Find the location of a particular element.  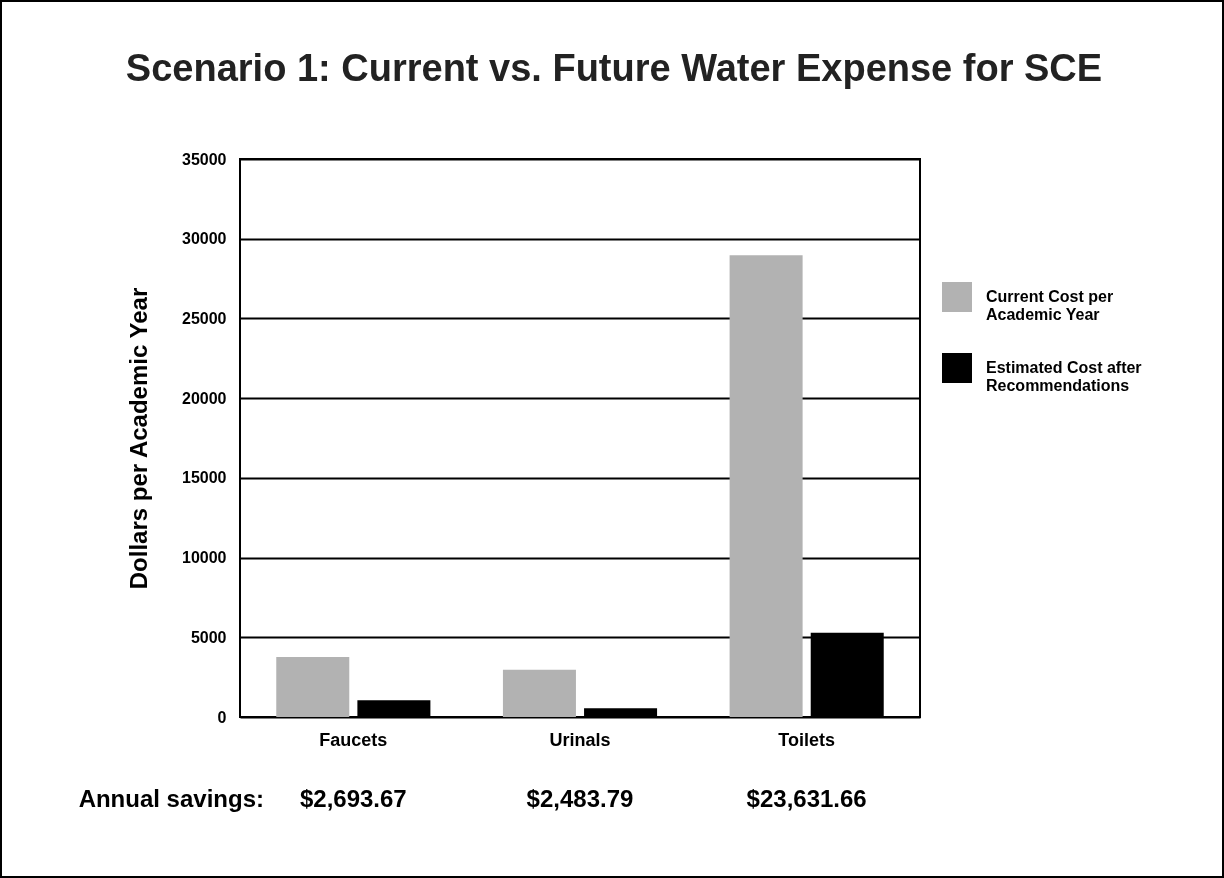

y-tick-label: 25000 is located at coordinates (204, 318).